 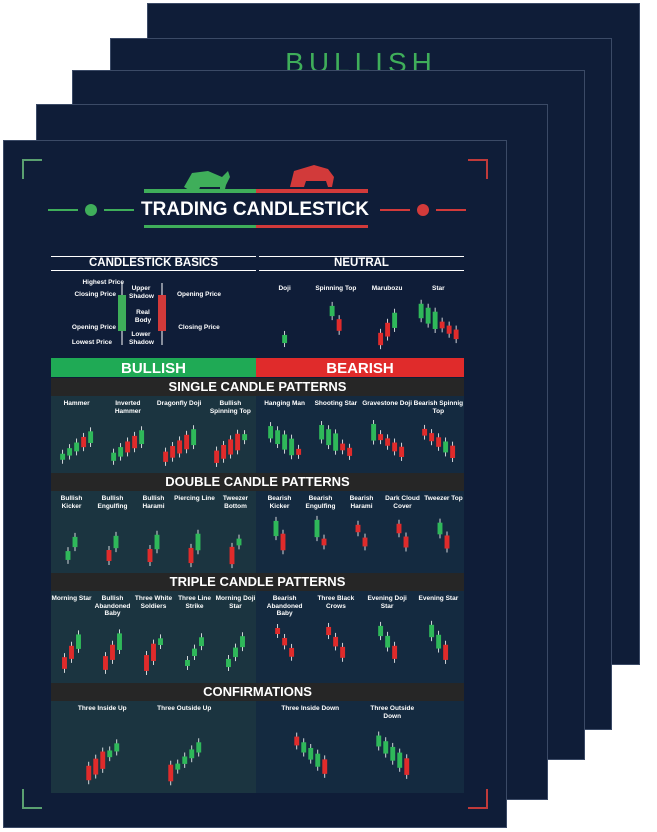 What do you see at coordinates (336, 288) in the screenshot?
I see `neutral-label: Spinning Top` at bounding box center [336, 288].